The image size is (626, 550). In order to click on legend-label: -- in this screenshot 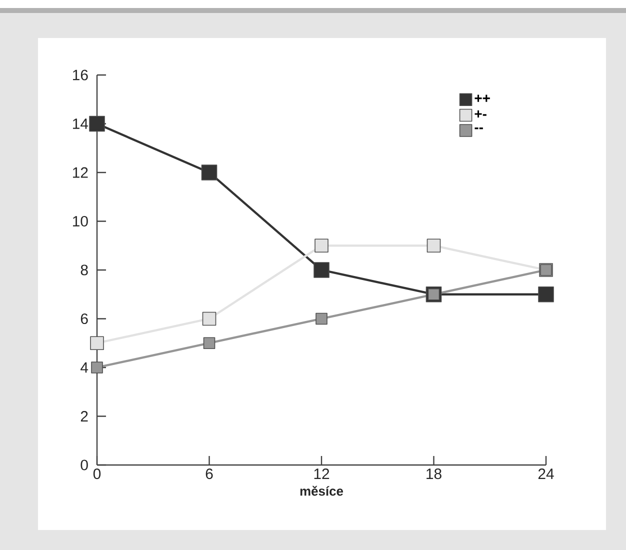, I will do `click(478, 129)`.